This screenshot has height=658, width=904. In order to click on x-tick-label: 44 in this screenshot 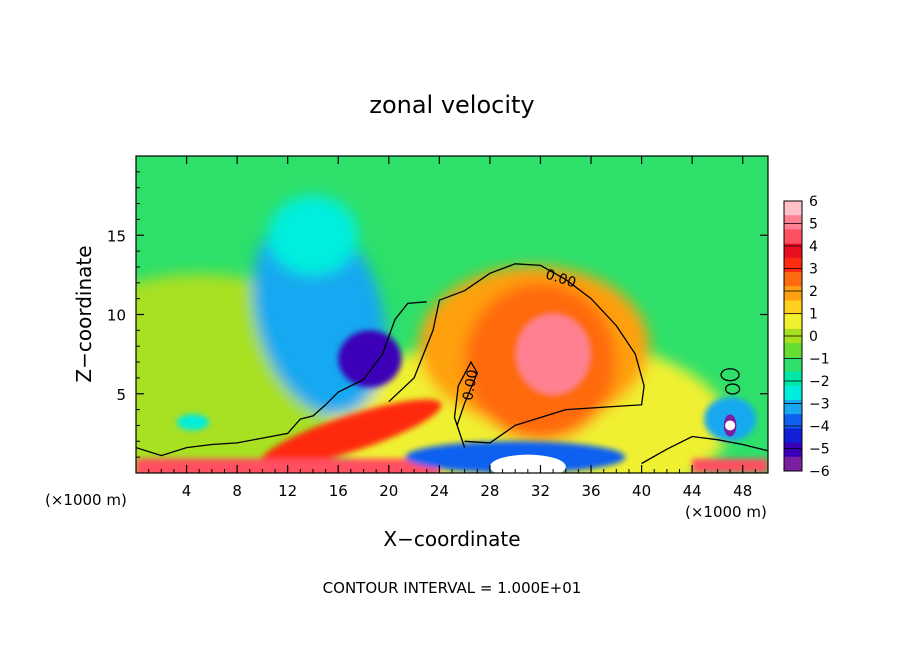, I will do `click(692, 491)`.